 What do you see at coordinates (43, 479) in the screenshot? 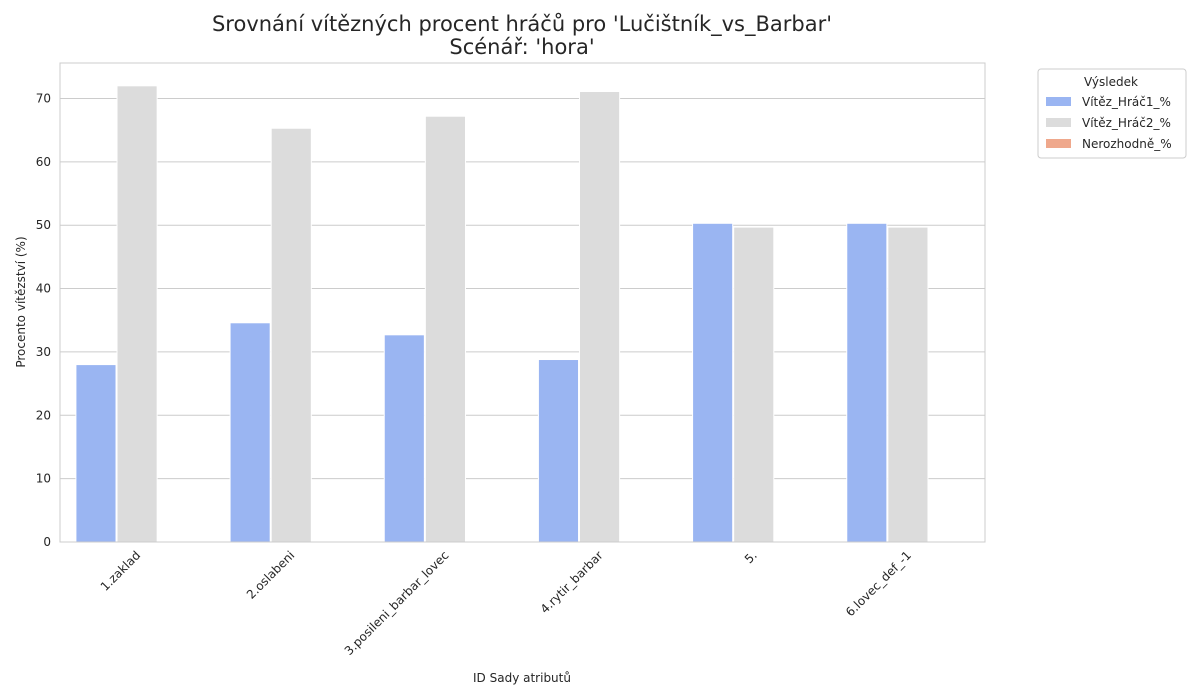
I see `y-tick-label: 10` at bounding box center [43, 479].